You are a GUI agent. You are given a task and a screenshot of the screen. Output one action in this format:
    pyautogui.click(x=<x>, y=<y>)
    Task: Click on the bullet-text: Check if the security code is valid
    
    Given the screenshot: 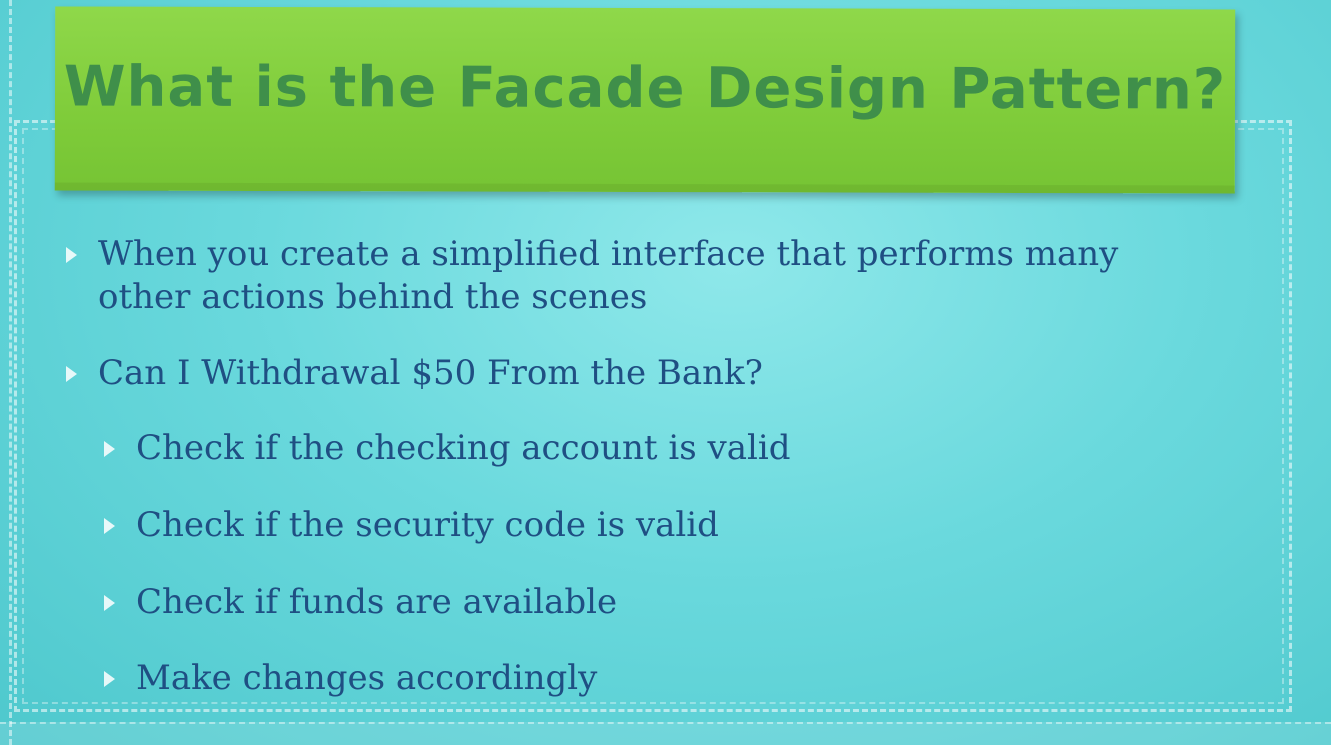 What is the action you would take?
    pyautogui.click(x=427, y=525)
    